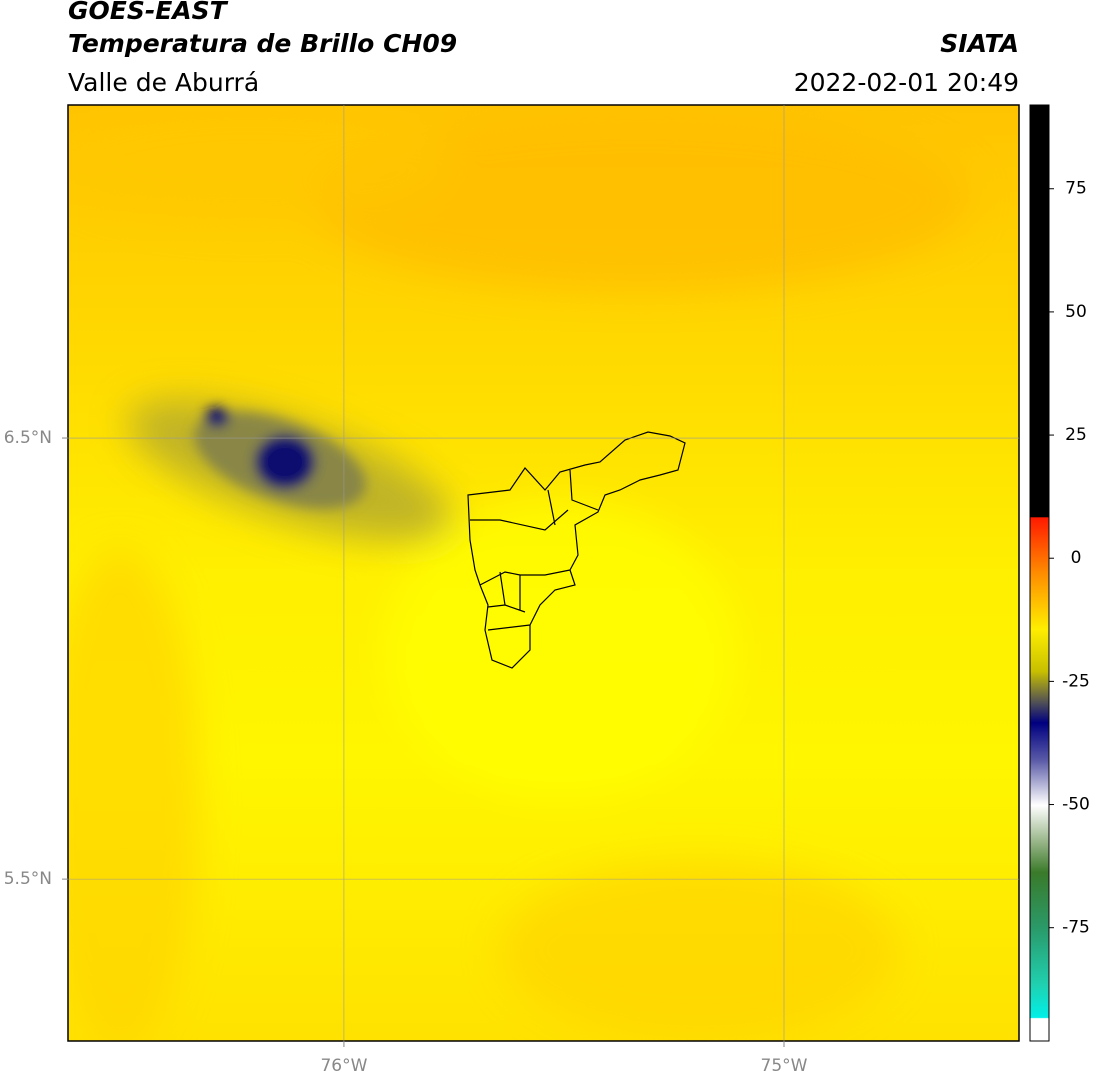  Describe the element at coordinates (1076, 805) in the screenshot. I see `colorbar-tick-label: -50` at that location.